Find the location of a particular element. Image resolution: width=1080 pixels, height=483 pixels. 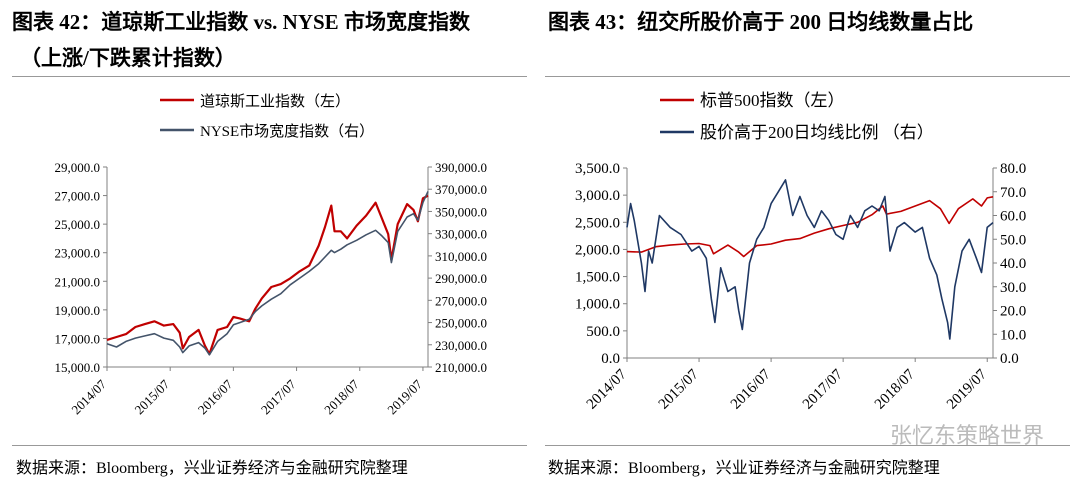

legend-label: NYSE市场宽度指数（右） is located at coordinates (287, 131).